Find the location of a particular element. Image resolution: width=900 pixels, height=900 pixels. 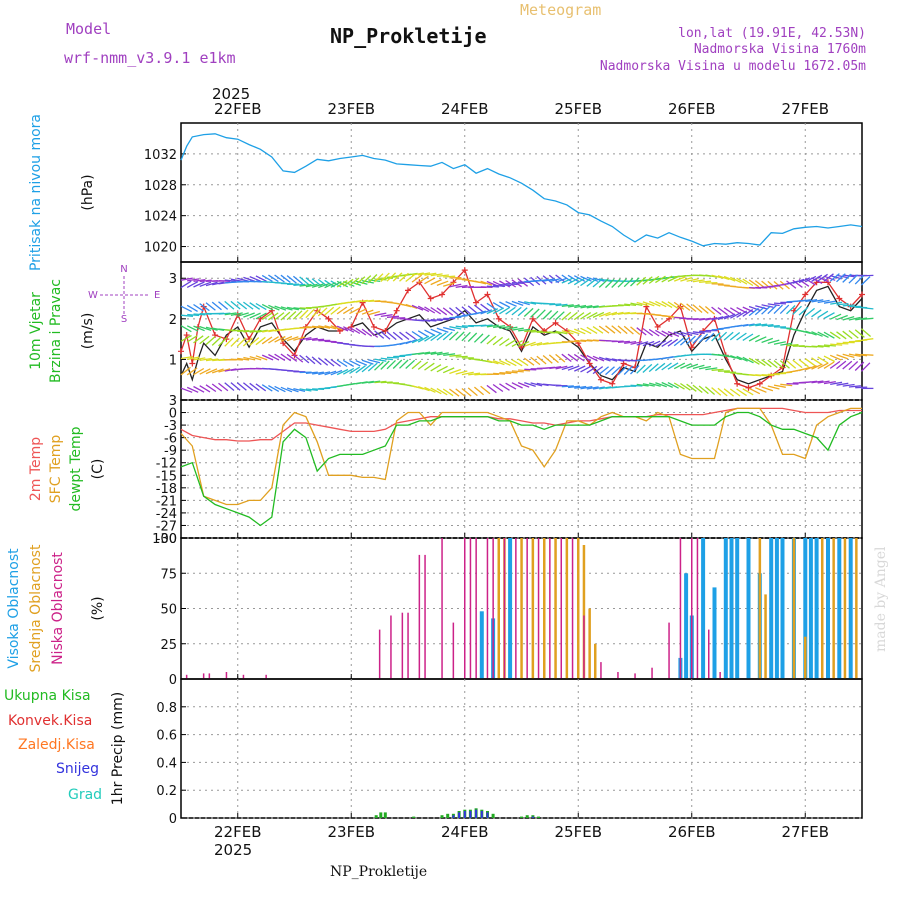

ytick-label-2-8: -21 is located at coordinates (166, 501).